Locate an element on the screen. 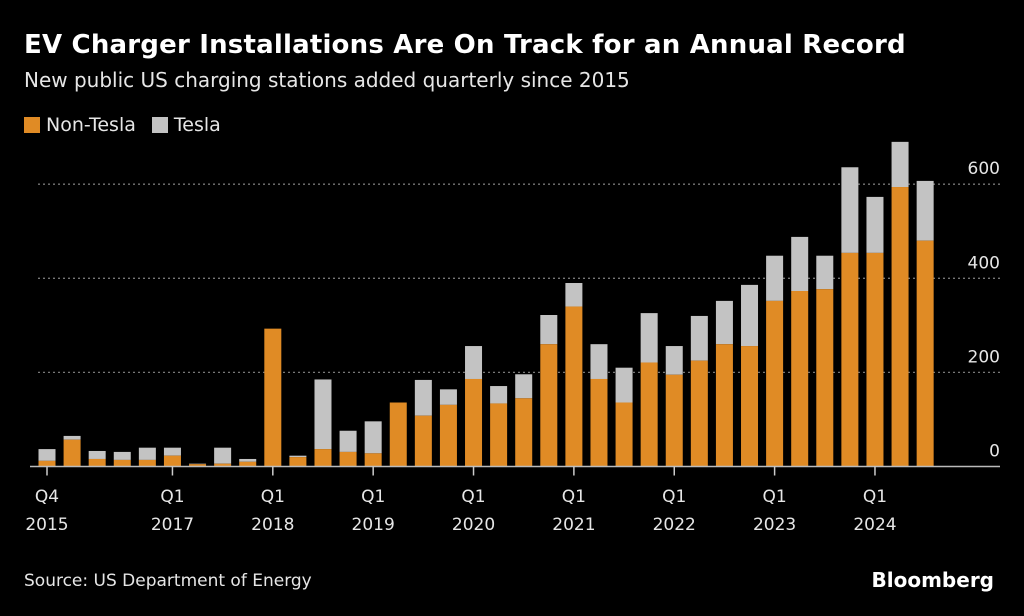  x-tick-quarter: Q4 is located at coordinates (47, 497).